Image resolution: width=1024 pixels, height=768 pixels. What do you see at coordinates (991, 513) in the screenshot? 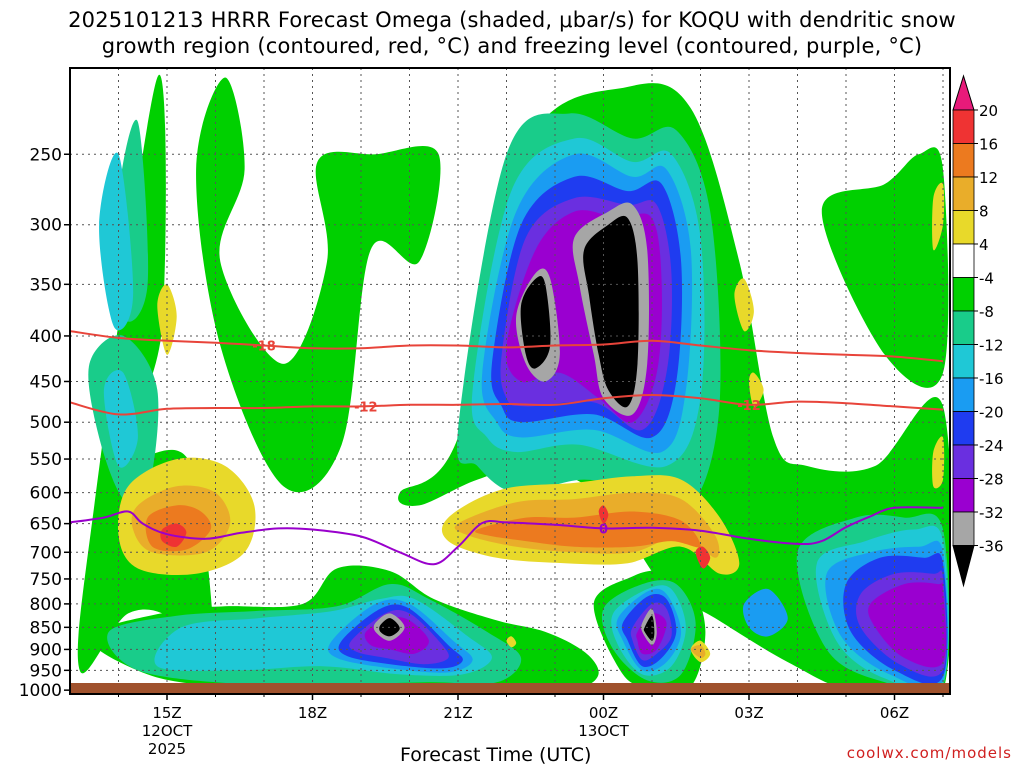
I see `colorbar-label--32: -32` at bounding box center [991, 513].